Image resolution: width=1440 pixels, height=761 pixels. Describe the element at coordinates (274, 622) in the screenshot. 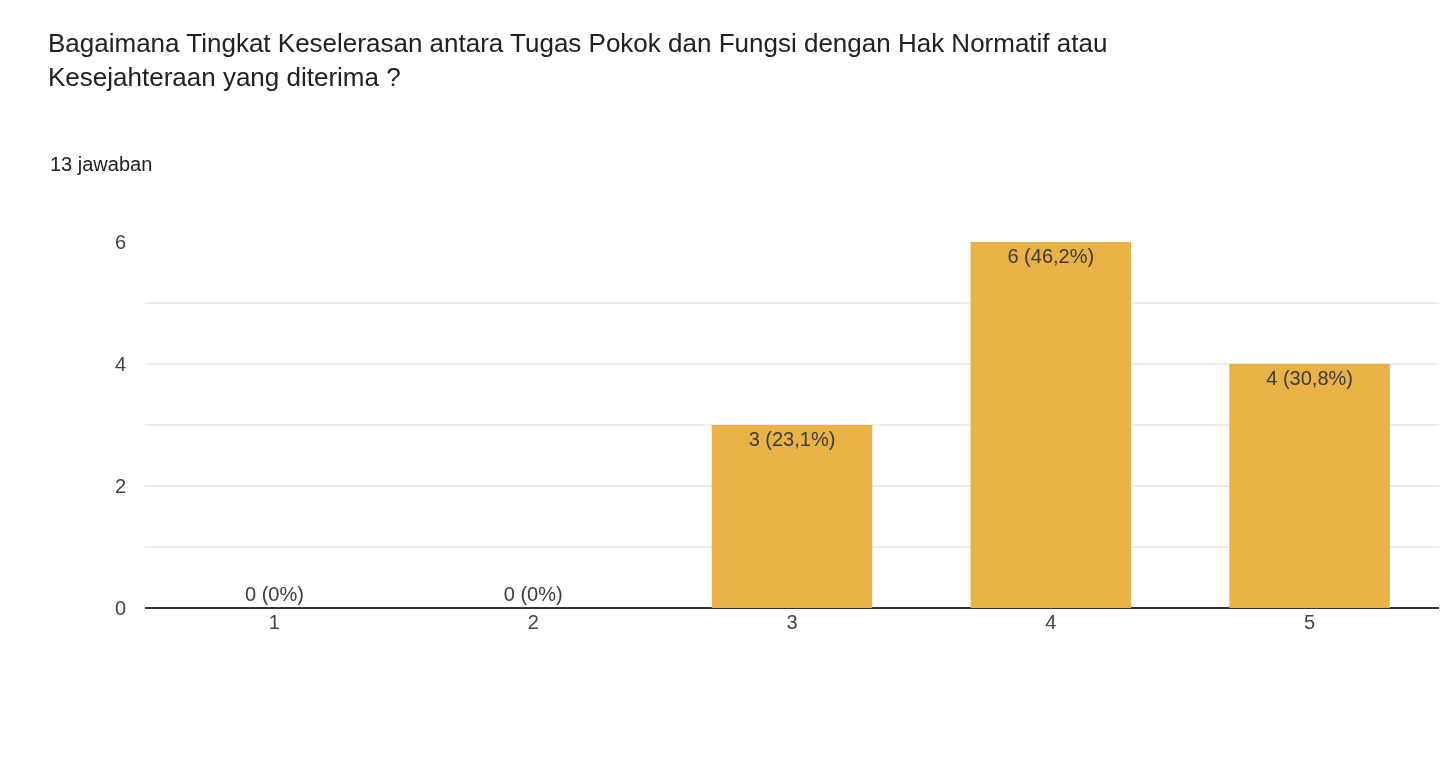

I see `x-tick-label: 1` at that location.